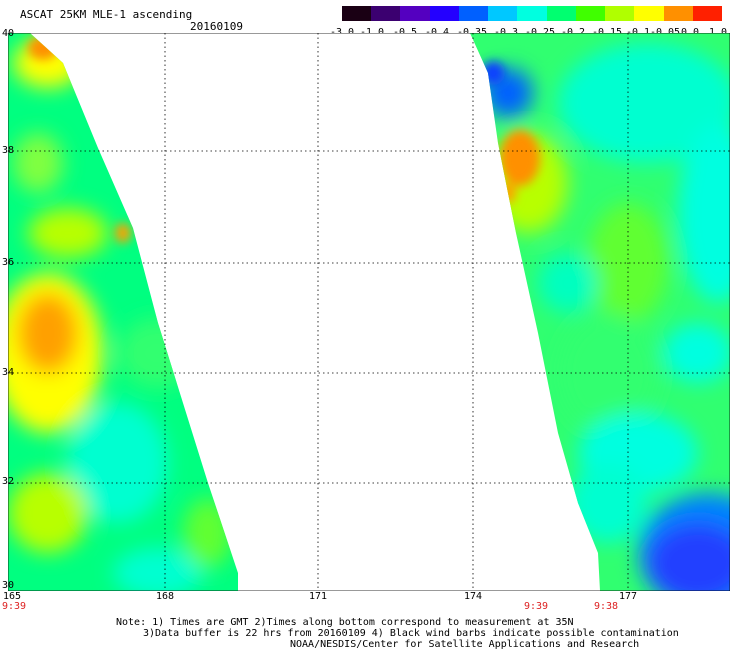 This screenshot has height=650, width=740. I want to click on colorbar-label: -0.05, so click(665, 32).